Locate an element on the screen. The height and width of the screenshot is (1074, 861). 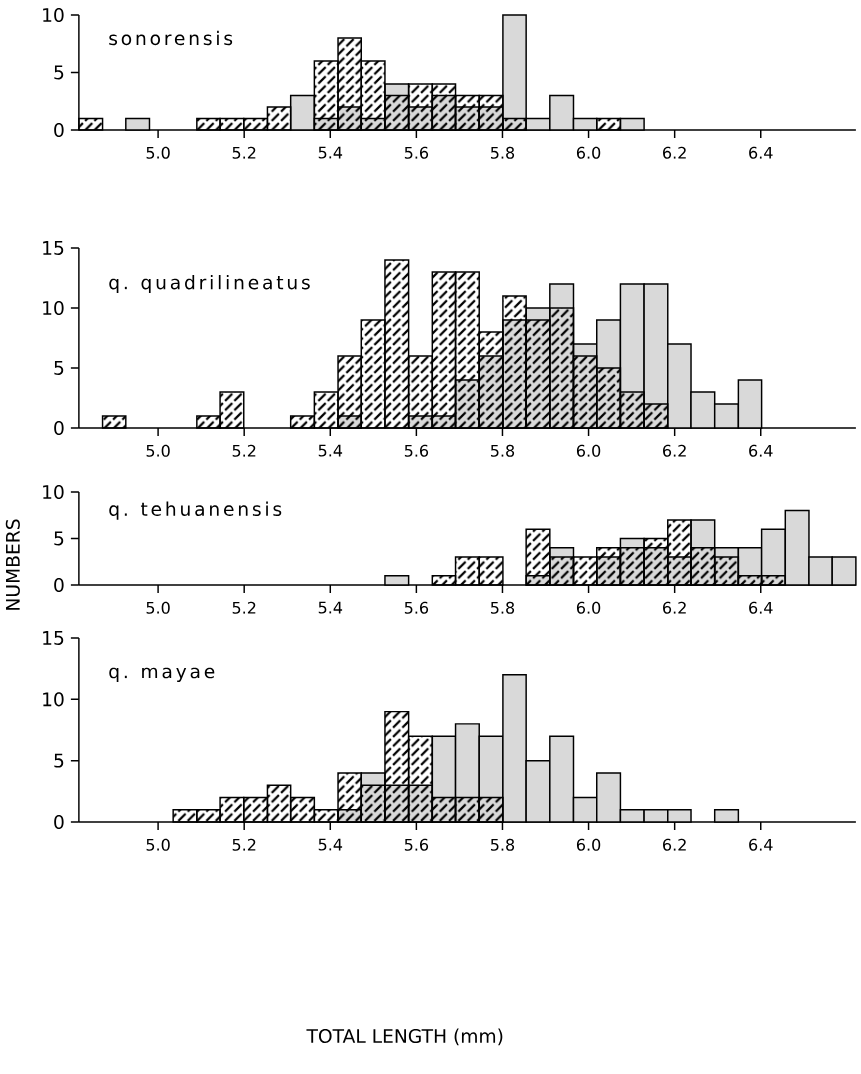
text: q. quadrilineatus is located at coordinates (209, 284).